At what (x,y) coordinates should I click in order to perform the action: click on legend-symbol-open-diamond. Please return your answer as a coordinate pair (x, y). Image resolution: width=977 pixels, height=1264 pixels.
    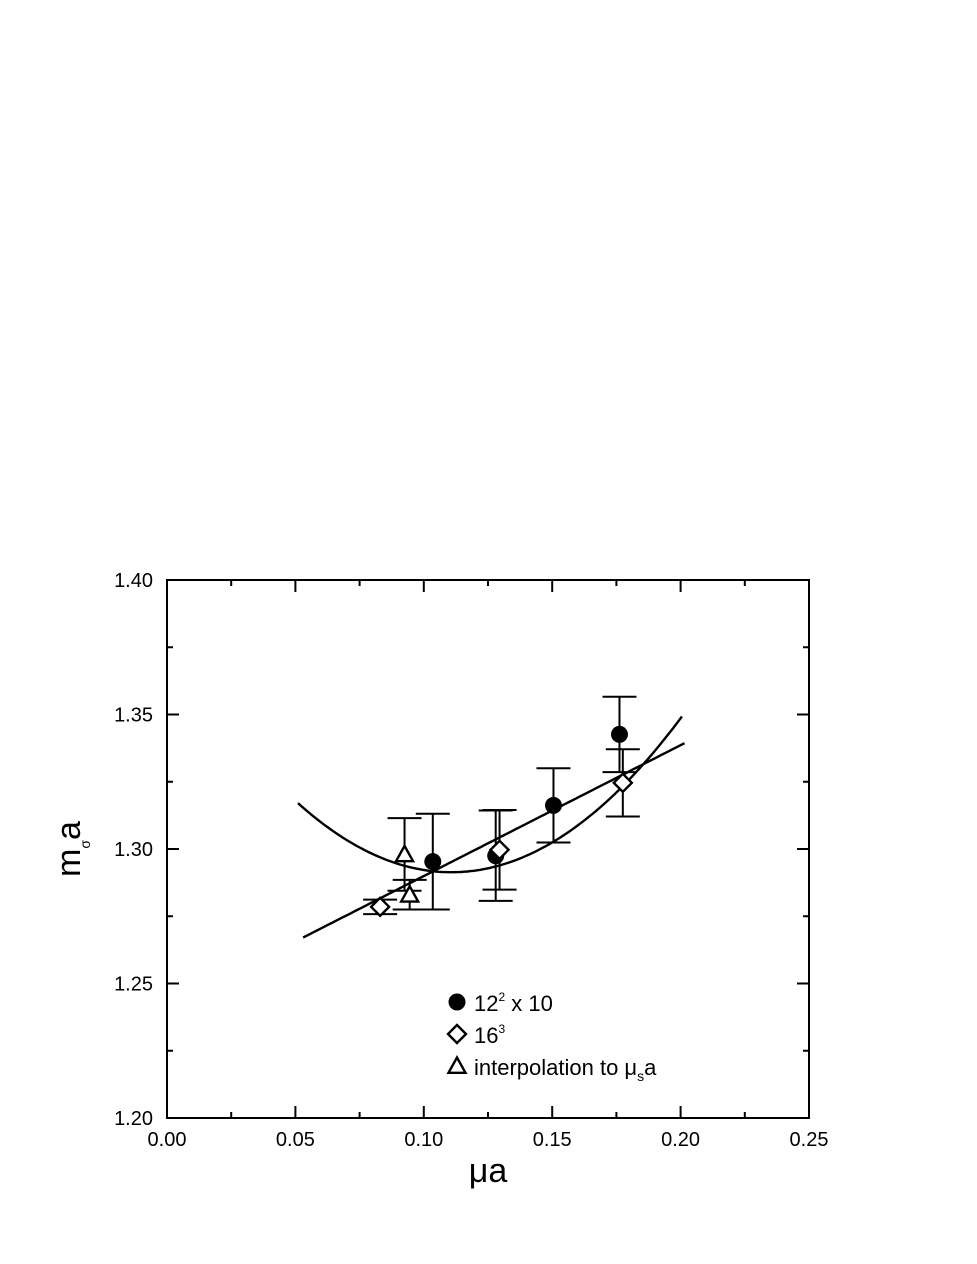
    Looking at the image, I should click on (457, 1034).